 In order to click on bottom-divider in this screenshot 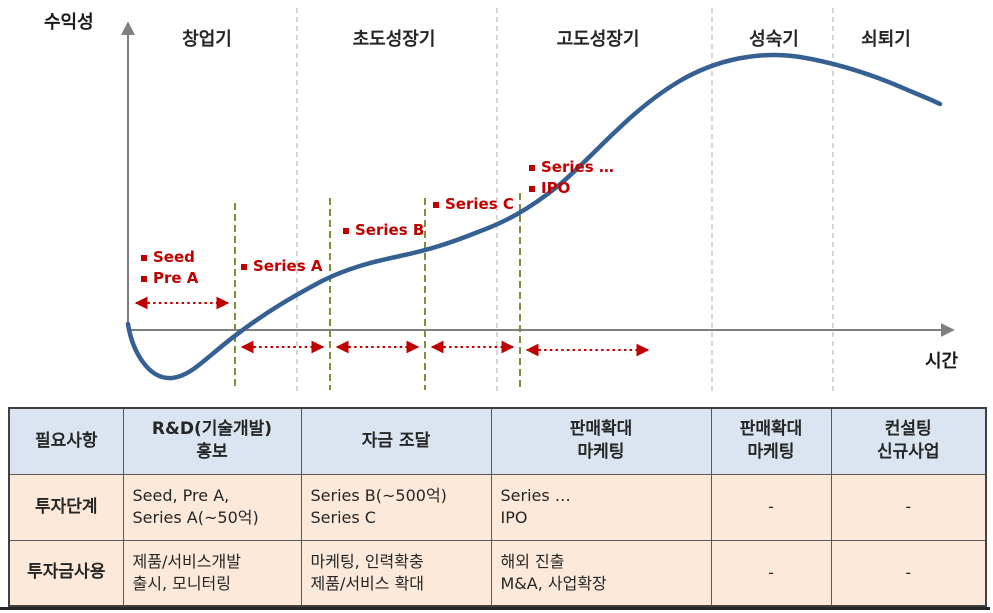, I will do `click(495, 608)`.